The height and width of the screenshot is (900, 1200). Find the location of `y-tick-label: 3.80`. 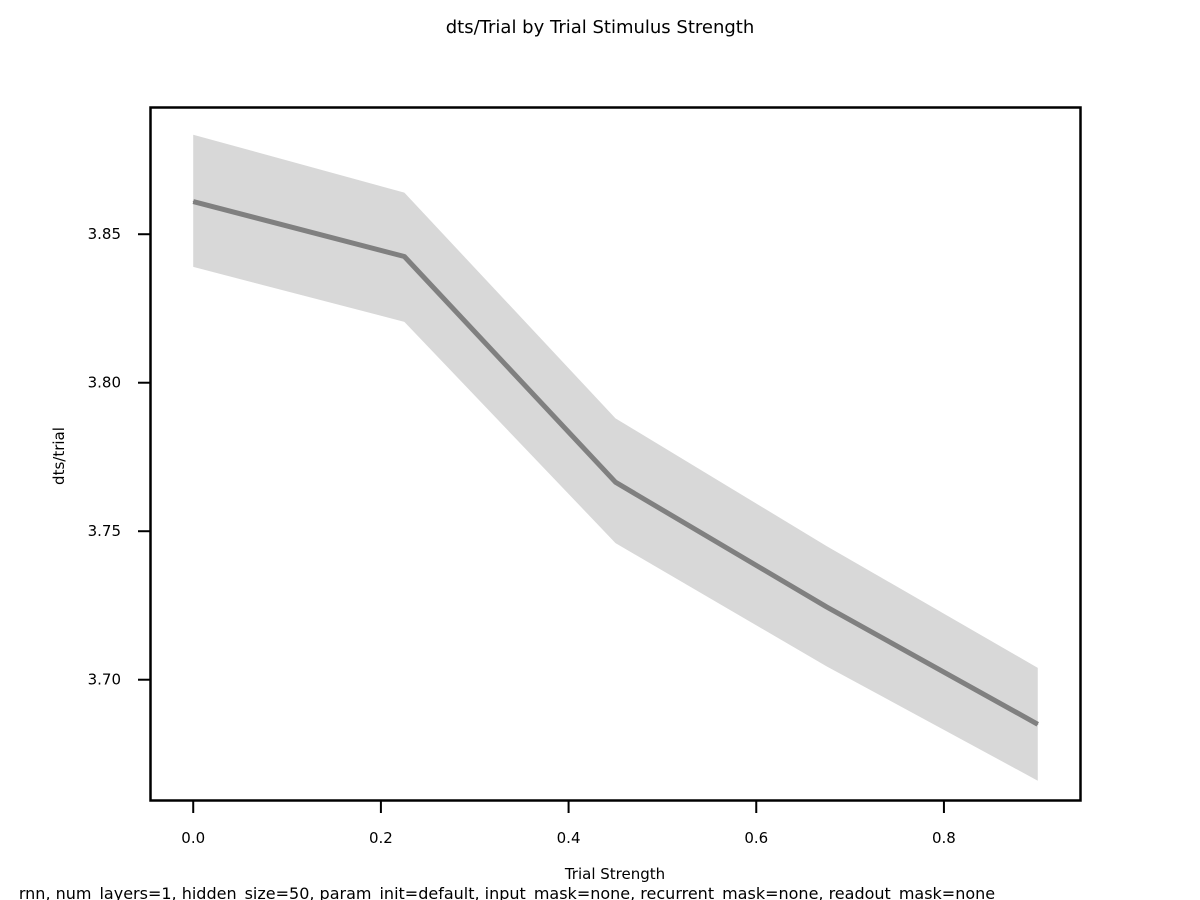

y-tick-label: 3.80 is located at coordinates (104, 383).